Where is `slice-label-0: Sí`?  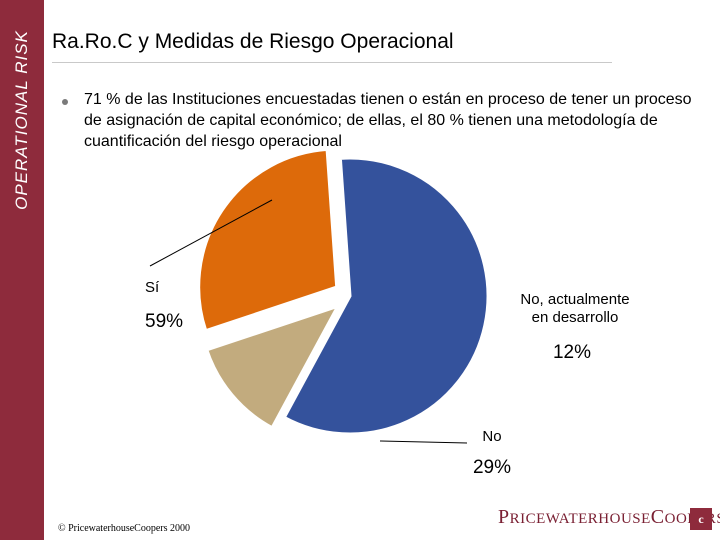 slice-label-0: Sí is located at coordinates (152, 287).